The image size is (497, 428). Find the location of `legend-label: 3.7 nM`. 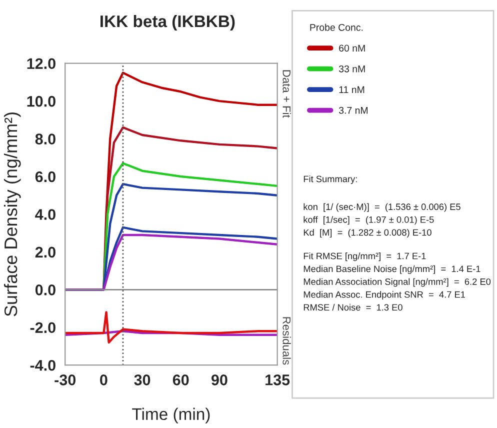

legend-label: 3.7 nM is located at coordinates (353, 110).